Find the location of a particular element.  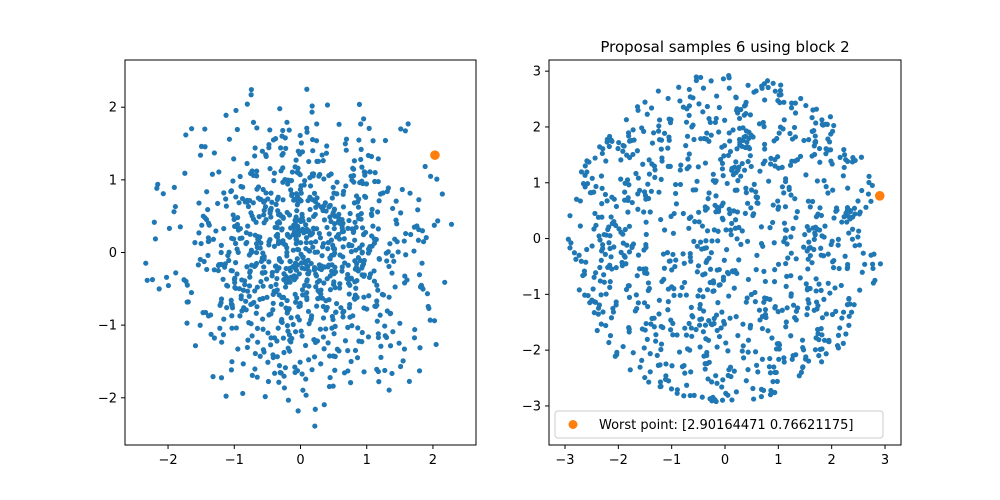

left-x-tick-label: 1 is located at coordinates (367, 460).